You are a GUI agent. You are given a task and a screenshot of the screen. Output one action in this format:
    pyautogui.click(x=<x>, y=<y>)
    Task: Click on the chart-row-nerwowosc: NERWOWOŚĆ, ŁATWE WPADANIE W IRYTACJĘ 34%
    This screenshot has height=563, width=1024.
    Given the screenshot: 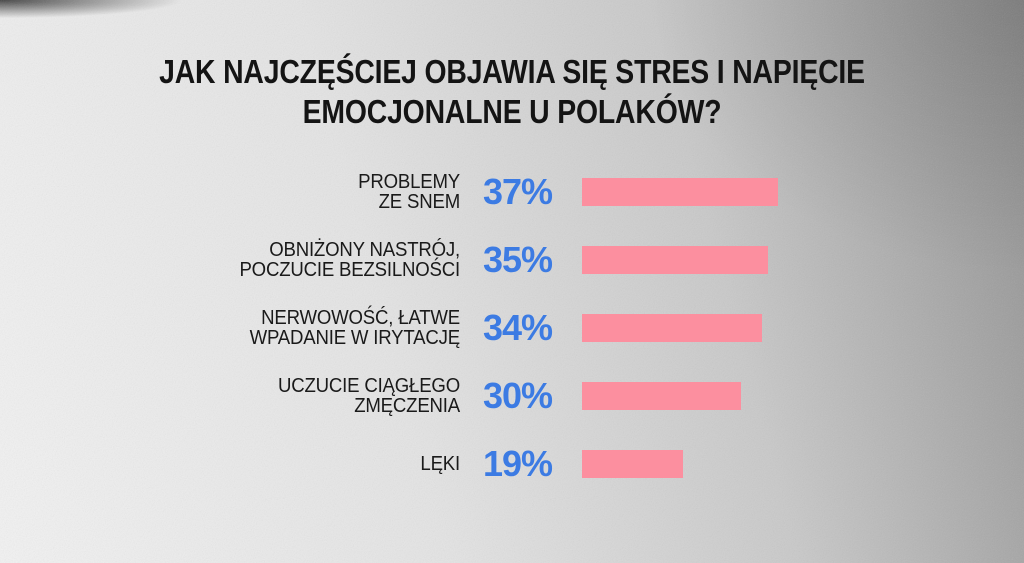 What is the action you would take?
    pyautogui.click(x=512, y=328)
    